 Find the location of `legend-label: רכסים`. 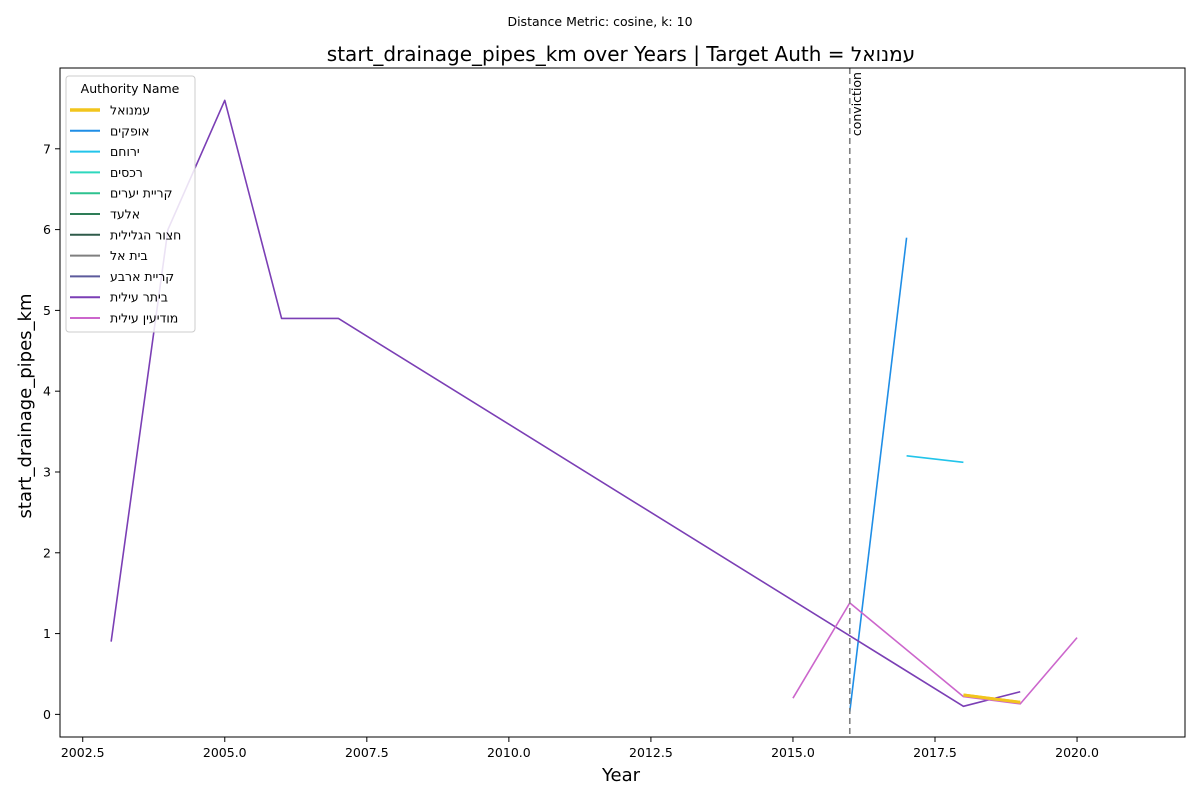

legend-label: רכסים is located at coordinates (126, 172).